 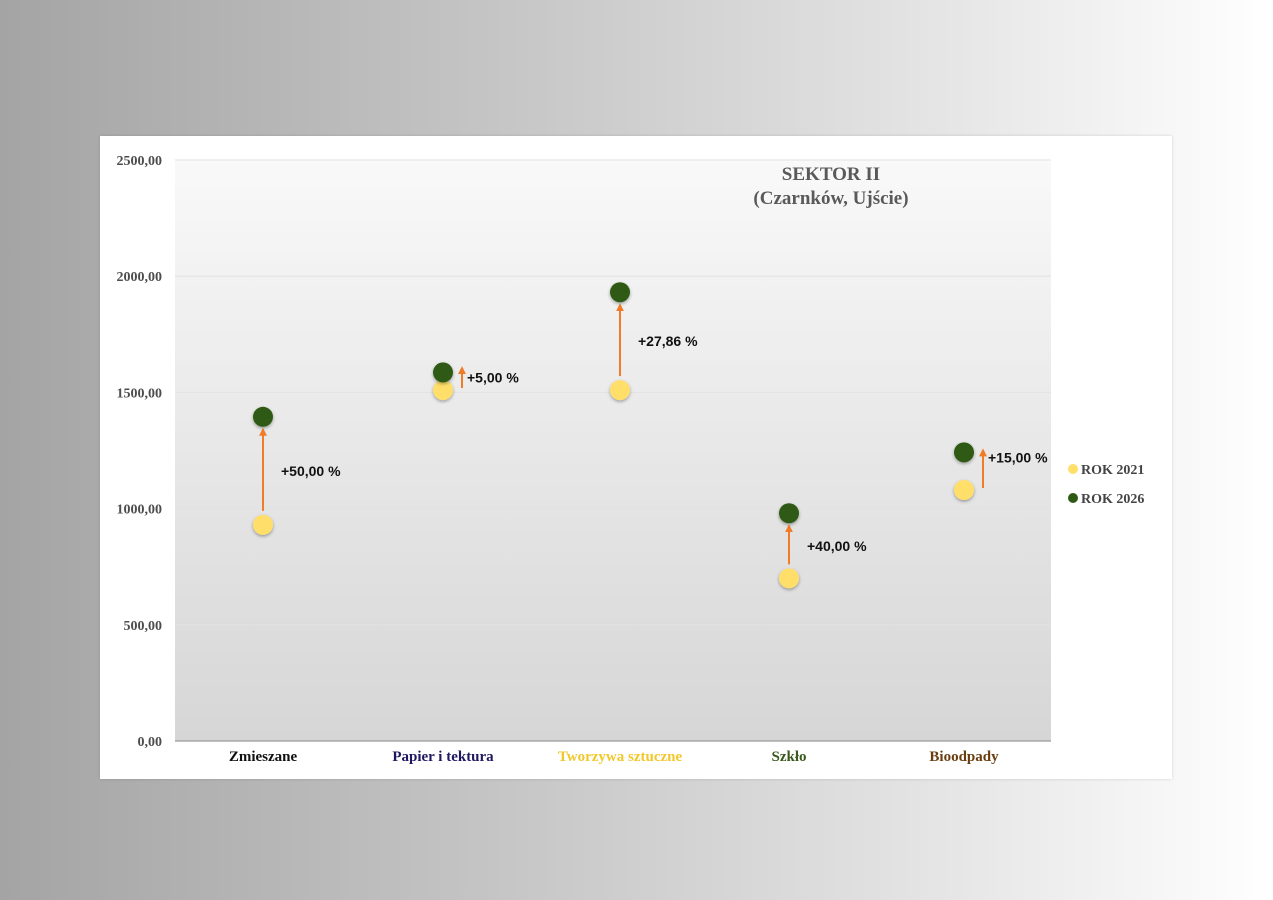 What do you see at coordinates (1112, 470) in the screenshot?
I see `legend-label: ROK 2021` at bounding box center [1112, 470].